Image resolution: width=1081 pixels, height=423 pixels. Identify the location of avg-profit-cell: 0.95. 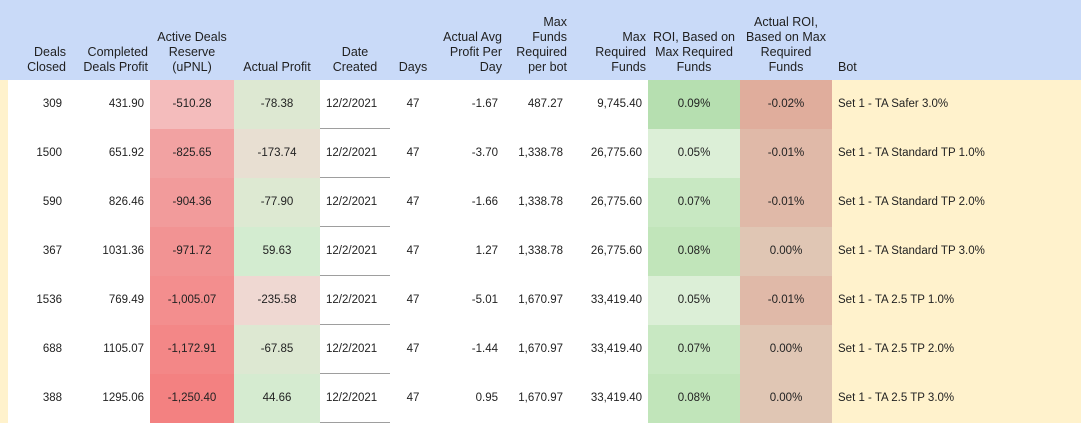
(470, 398).